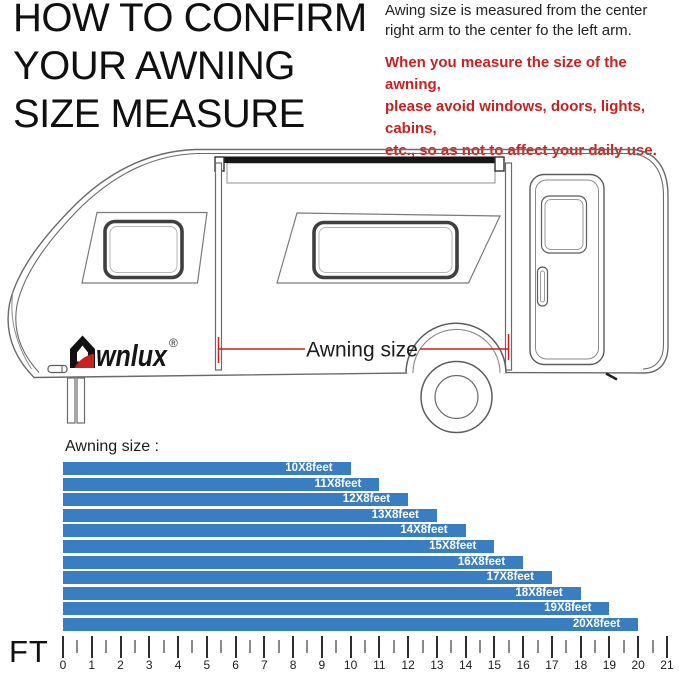 Image resolution: width=679 pixels, height=677 pixels. I want to click on chart-title: Awning size :, so click(112, 446).